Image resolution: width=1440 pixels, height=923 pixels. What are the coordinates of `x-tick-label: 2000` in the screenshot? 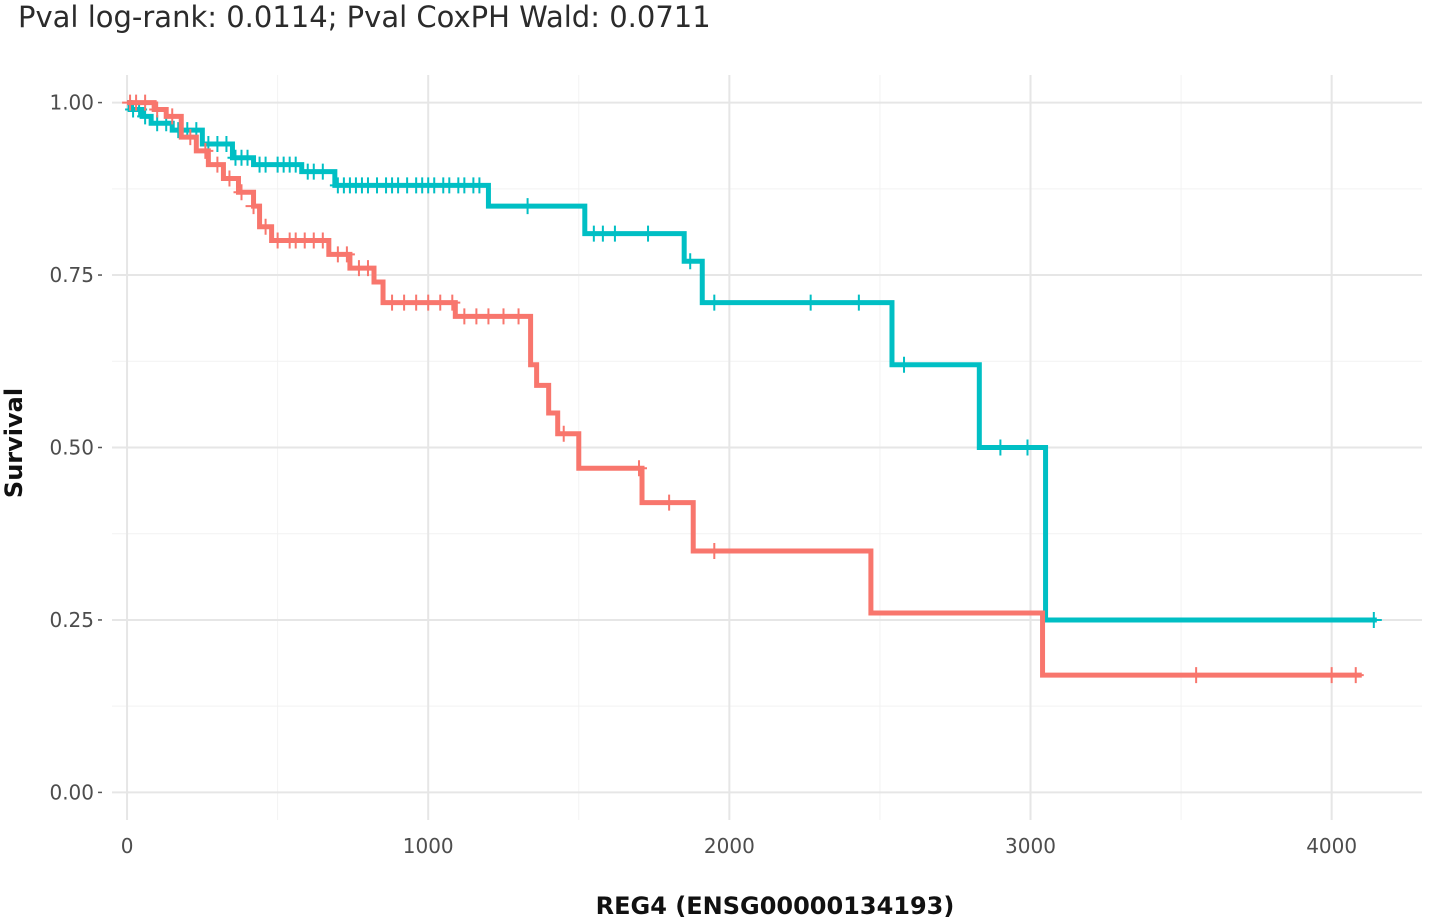 It's located at (729, 846).